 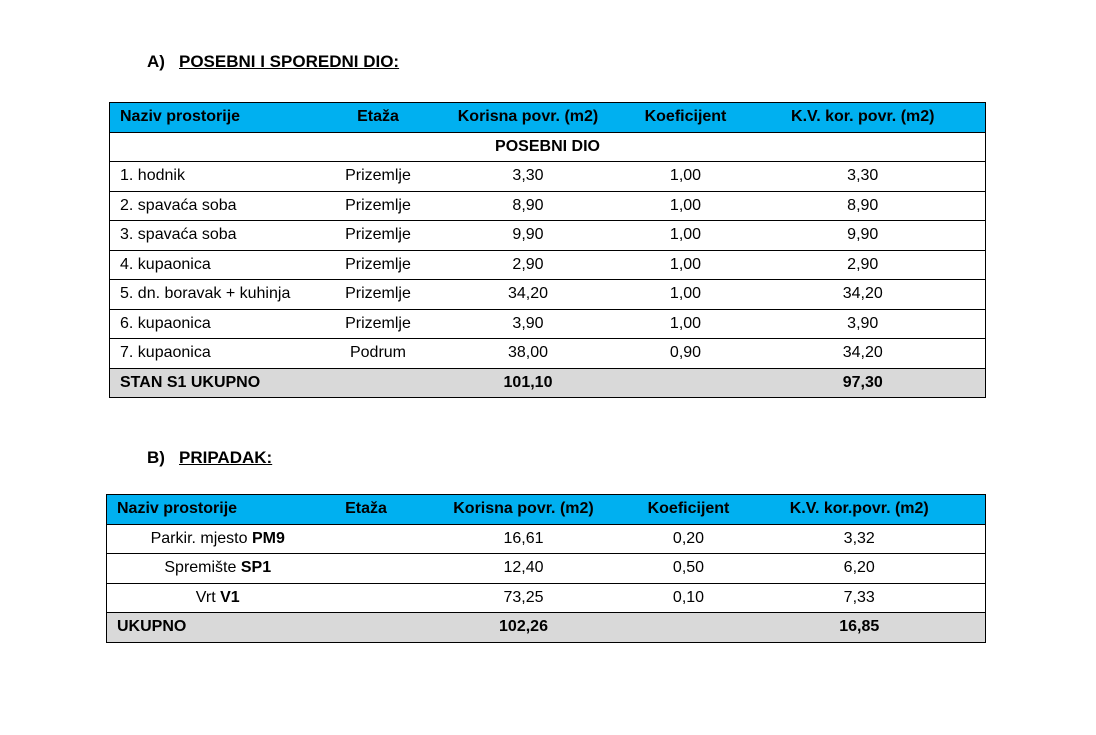 I want to click on cell-text: 101,10, so click(x=528, y=382).